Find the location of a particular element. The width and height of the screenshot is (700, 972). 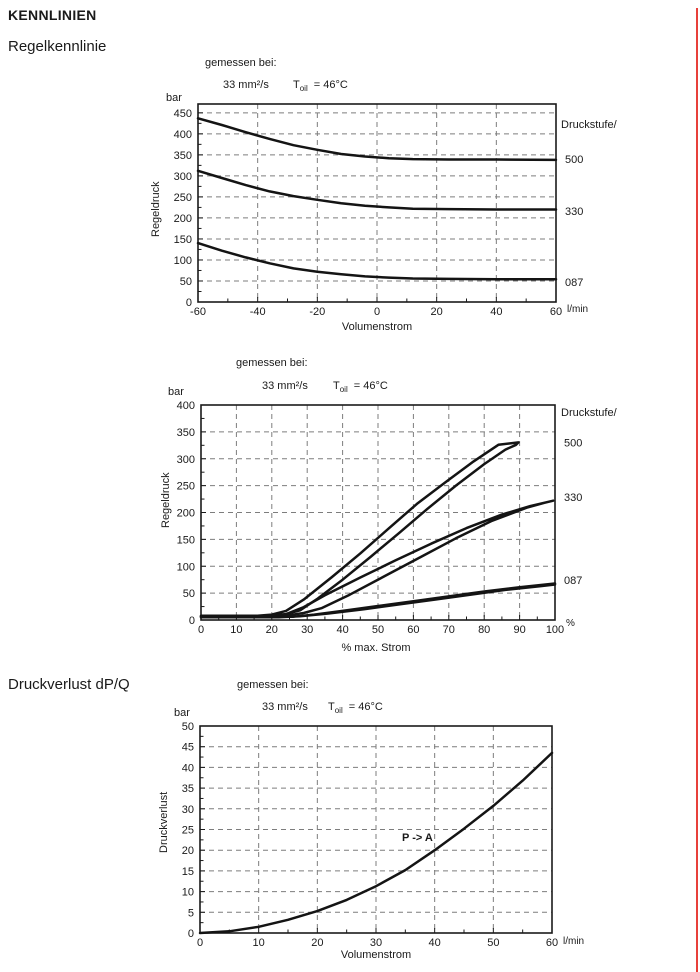

chart2-x-axis-title: % max. Strom is located at coordinates (376, 648).